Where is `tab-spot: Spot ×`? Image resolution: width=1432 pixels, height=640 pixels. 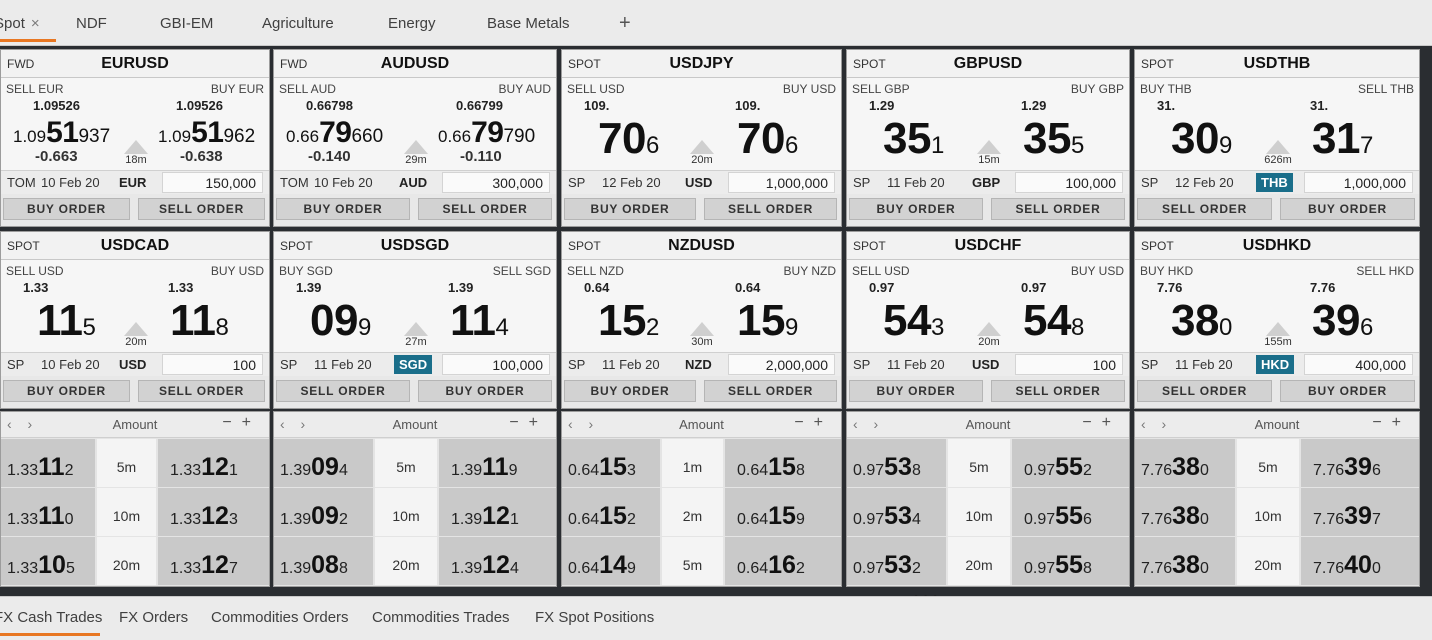
tab-spot: Spot × is located at coordinates (20, 23).